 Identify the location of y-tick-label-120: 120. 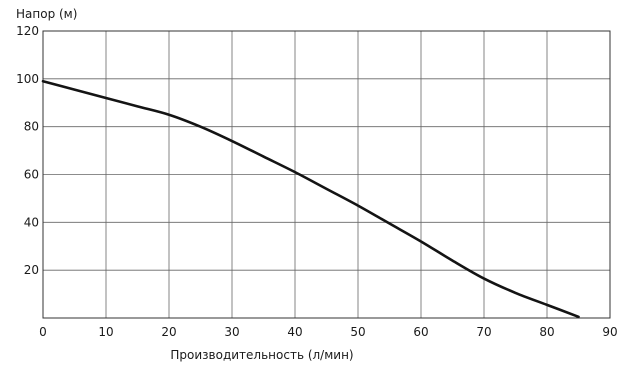
(27, 31).